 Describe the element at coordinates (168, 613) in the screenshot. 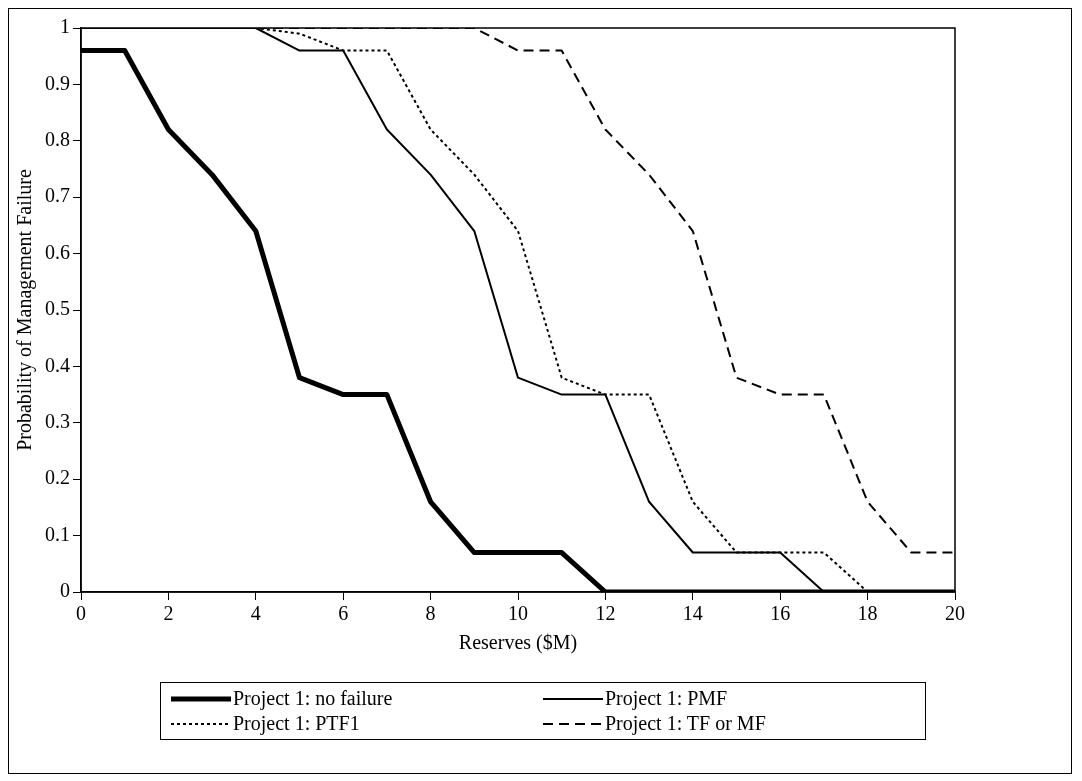

I see `x-tick-label: 2` at that location.